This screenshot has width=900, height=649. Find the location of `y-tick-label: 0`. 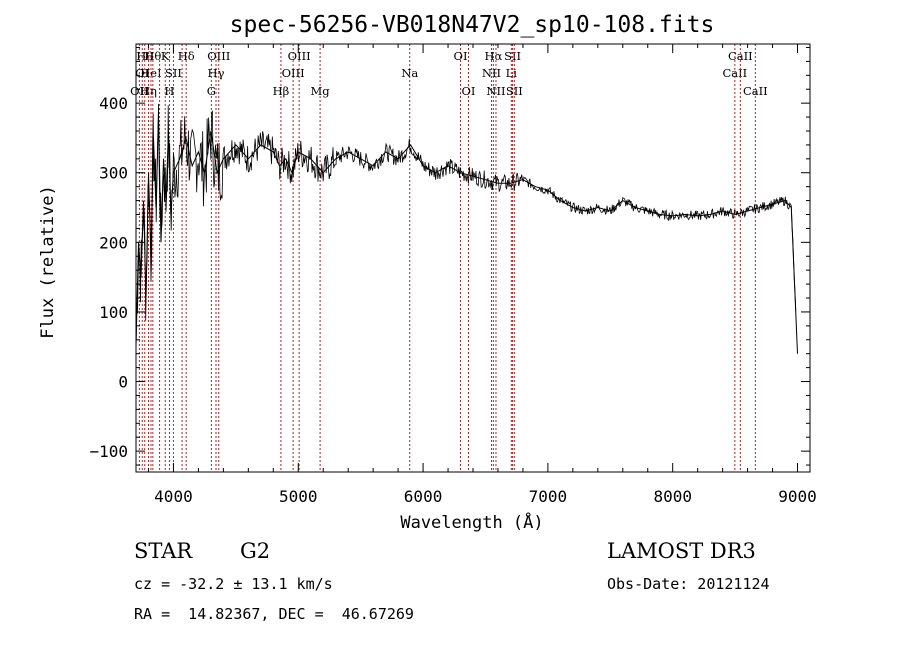

y-tick-label: 0 is located at coordinates (123, 382).